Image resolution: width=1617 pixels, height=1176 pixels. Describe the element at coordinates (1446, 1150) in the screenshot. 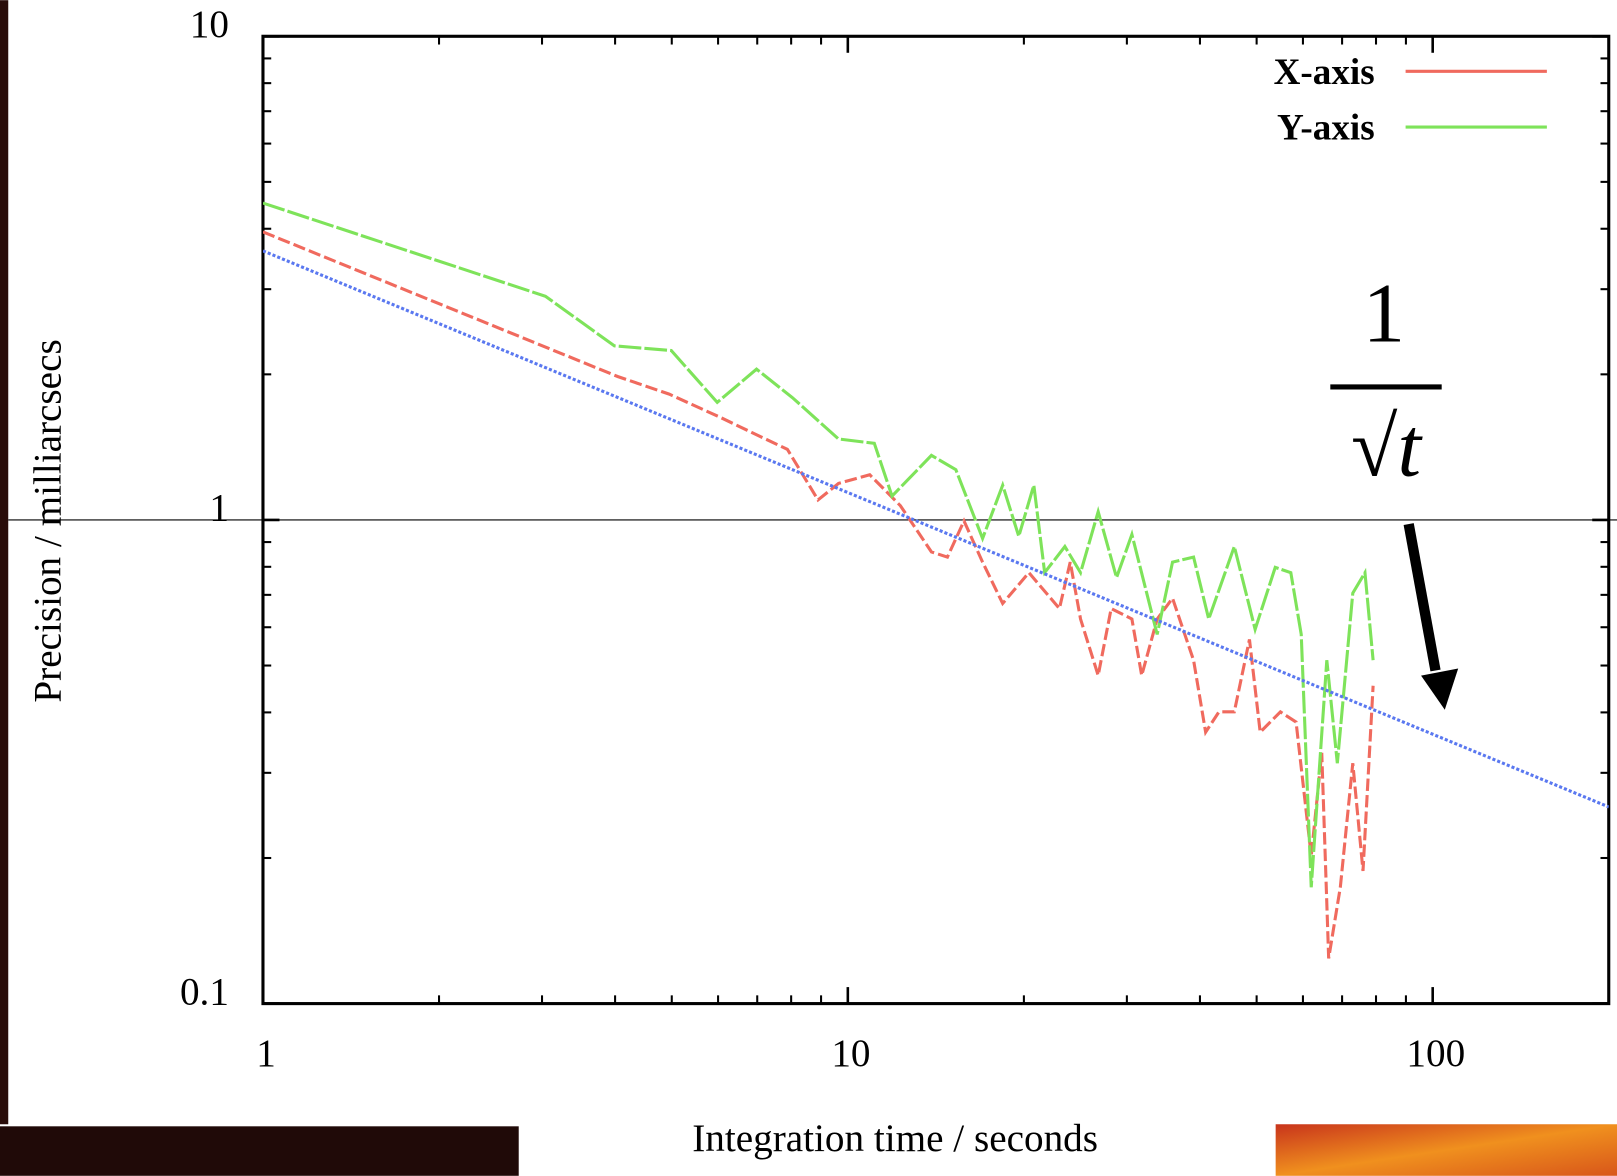

I see `footer-texture` at that location.